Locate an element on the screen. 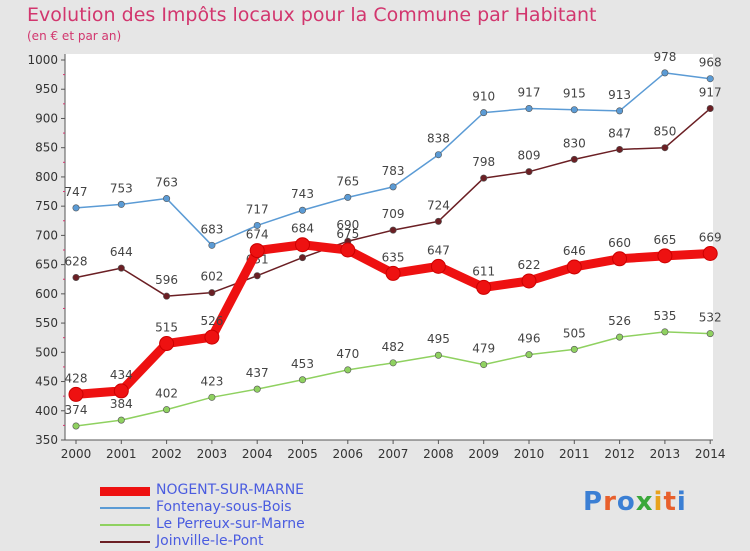  y-tick-label: 1000 is located at coordinates (42, 60).